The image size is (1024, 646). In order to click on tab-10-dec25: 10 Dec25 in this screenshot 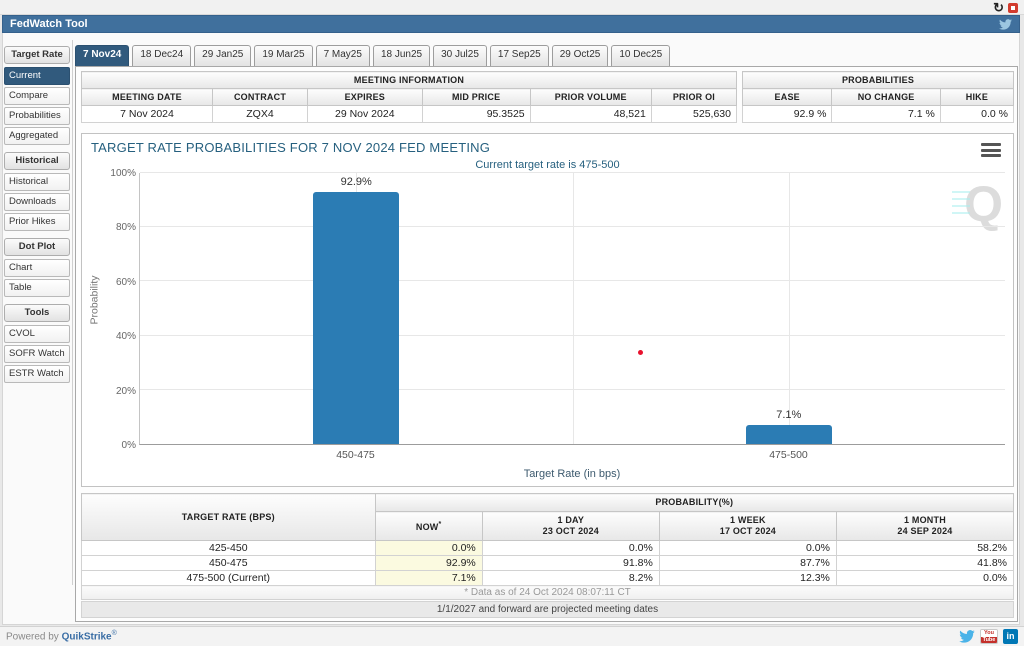, I will do `click(641, 55)`.